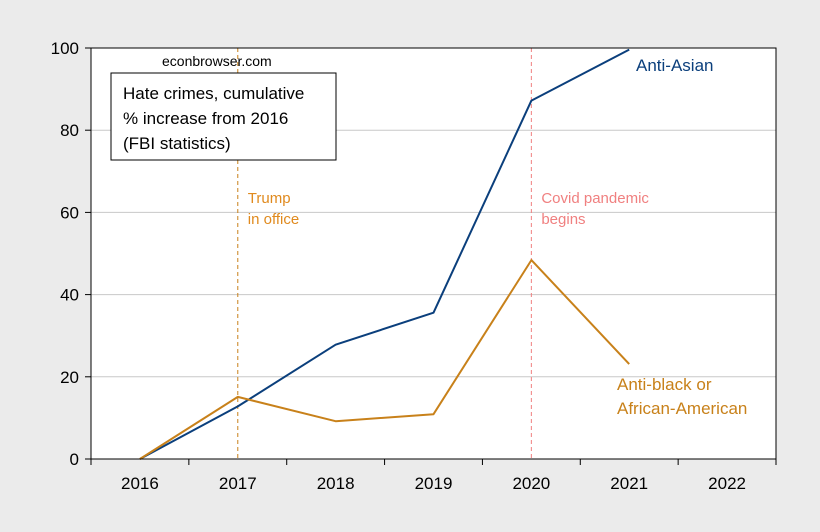 The width and height of the screenshot is (820, 532). What do you see at coordinates (563, 219) in the screenshot?
I see `annotation-text: begins` at bounding box center [563, 219].